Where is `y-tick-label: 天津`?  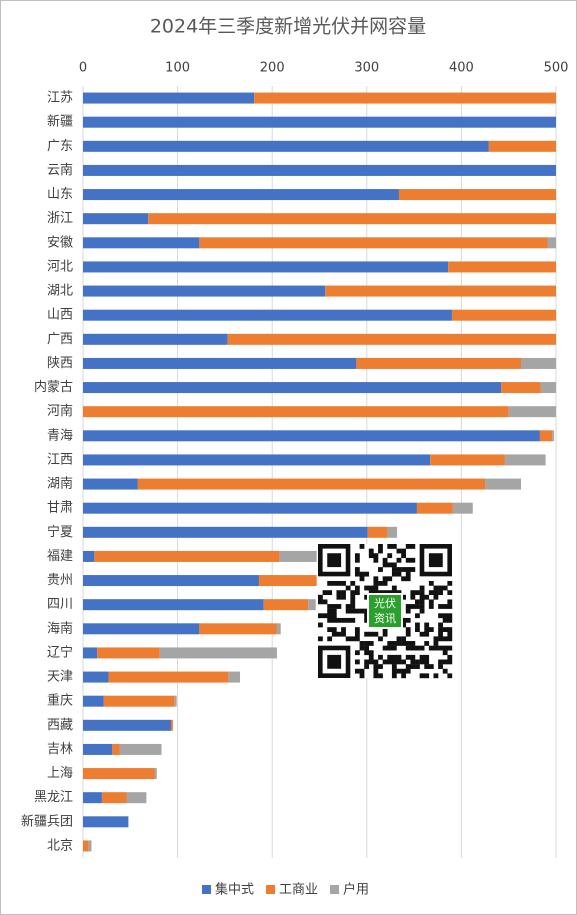
y-tick-label: 天津 is located at coordinates (60, 677).